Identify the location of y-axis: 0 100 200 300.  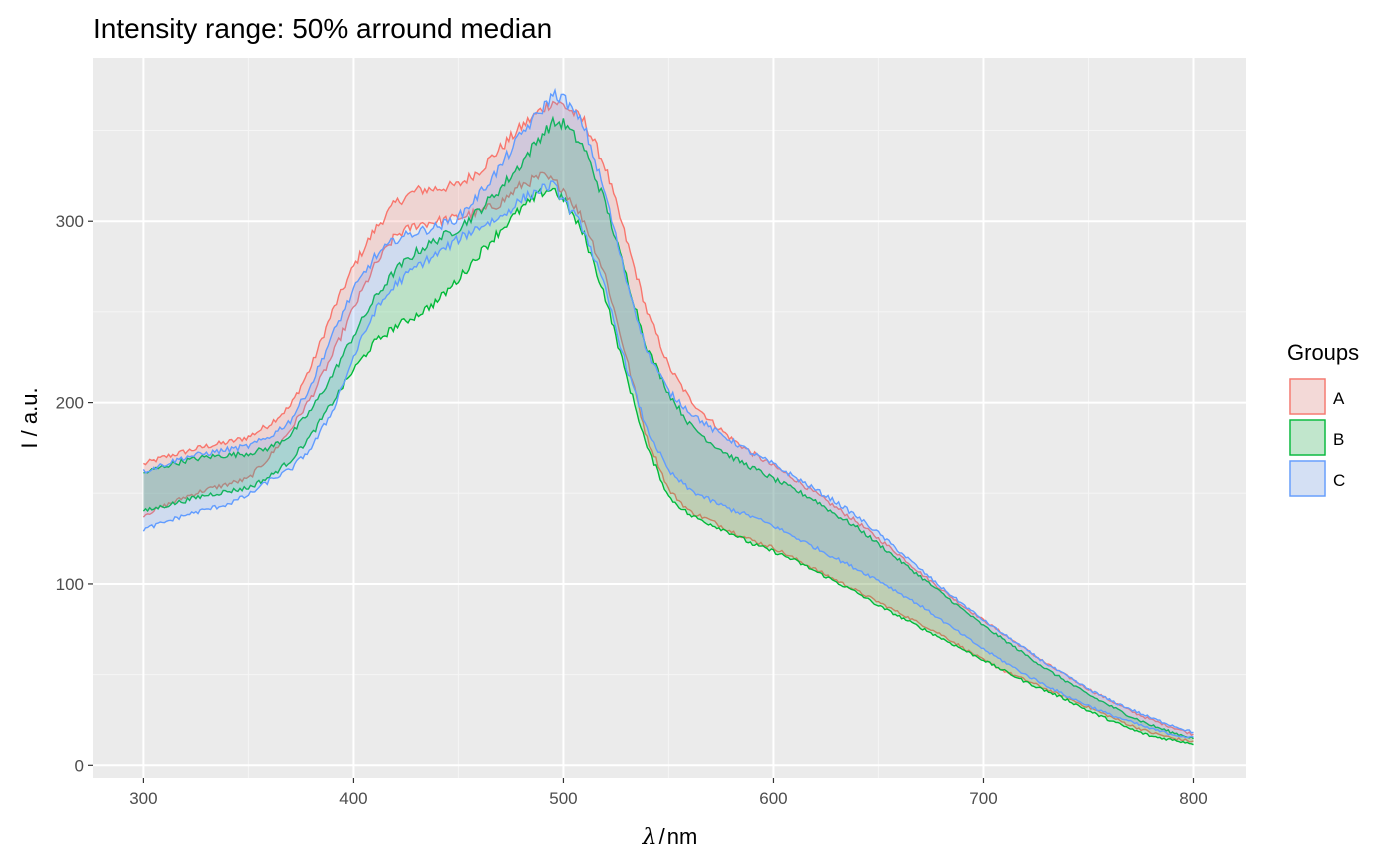
(74, 493).